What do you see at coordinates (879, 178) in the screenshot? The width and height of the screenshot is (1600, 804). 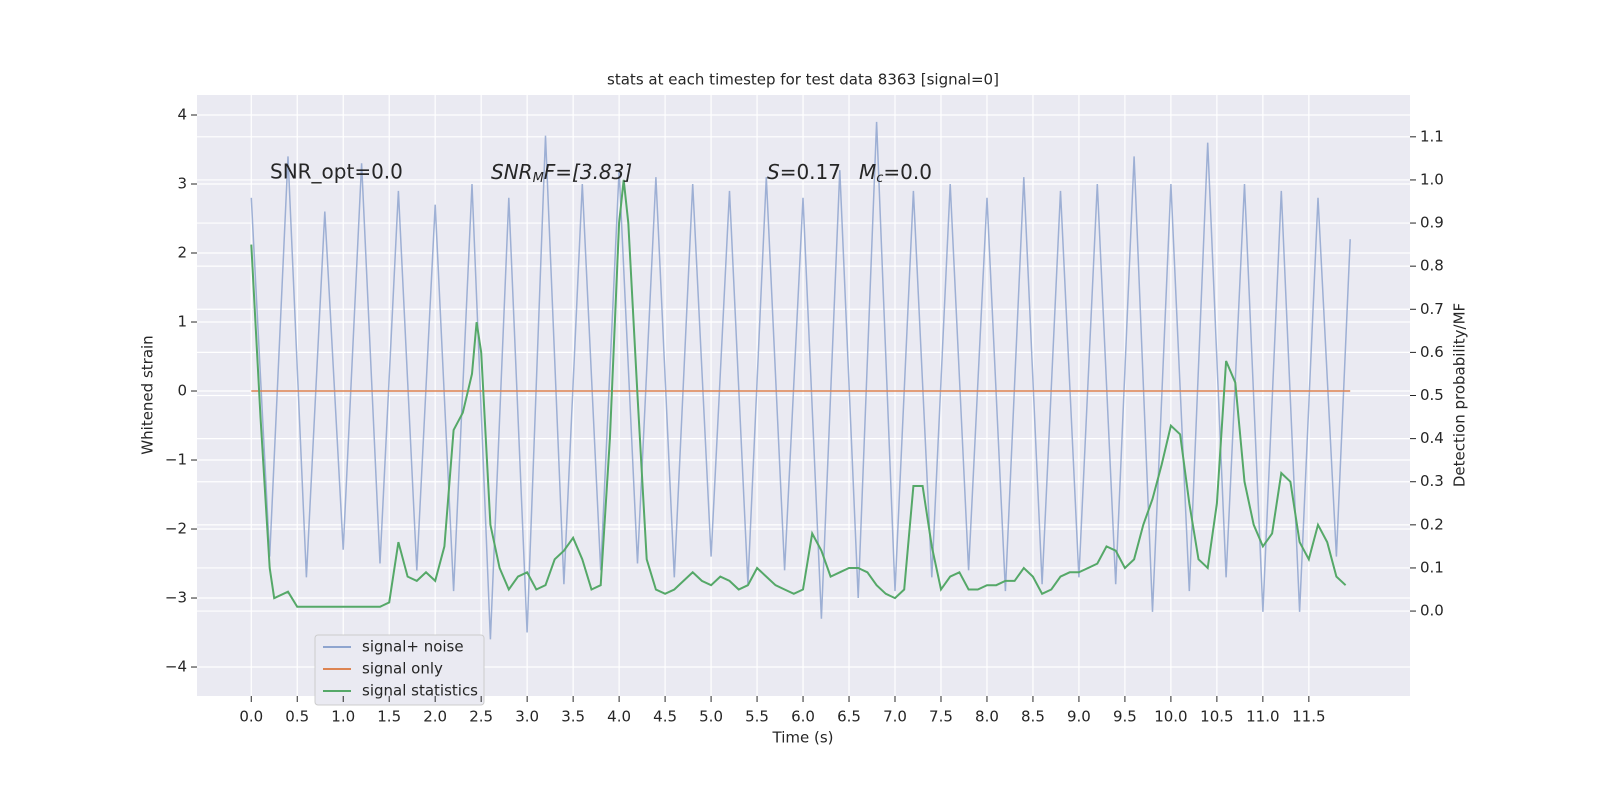 I see `annotation-part: c` at bounding box center [879, 178].